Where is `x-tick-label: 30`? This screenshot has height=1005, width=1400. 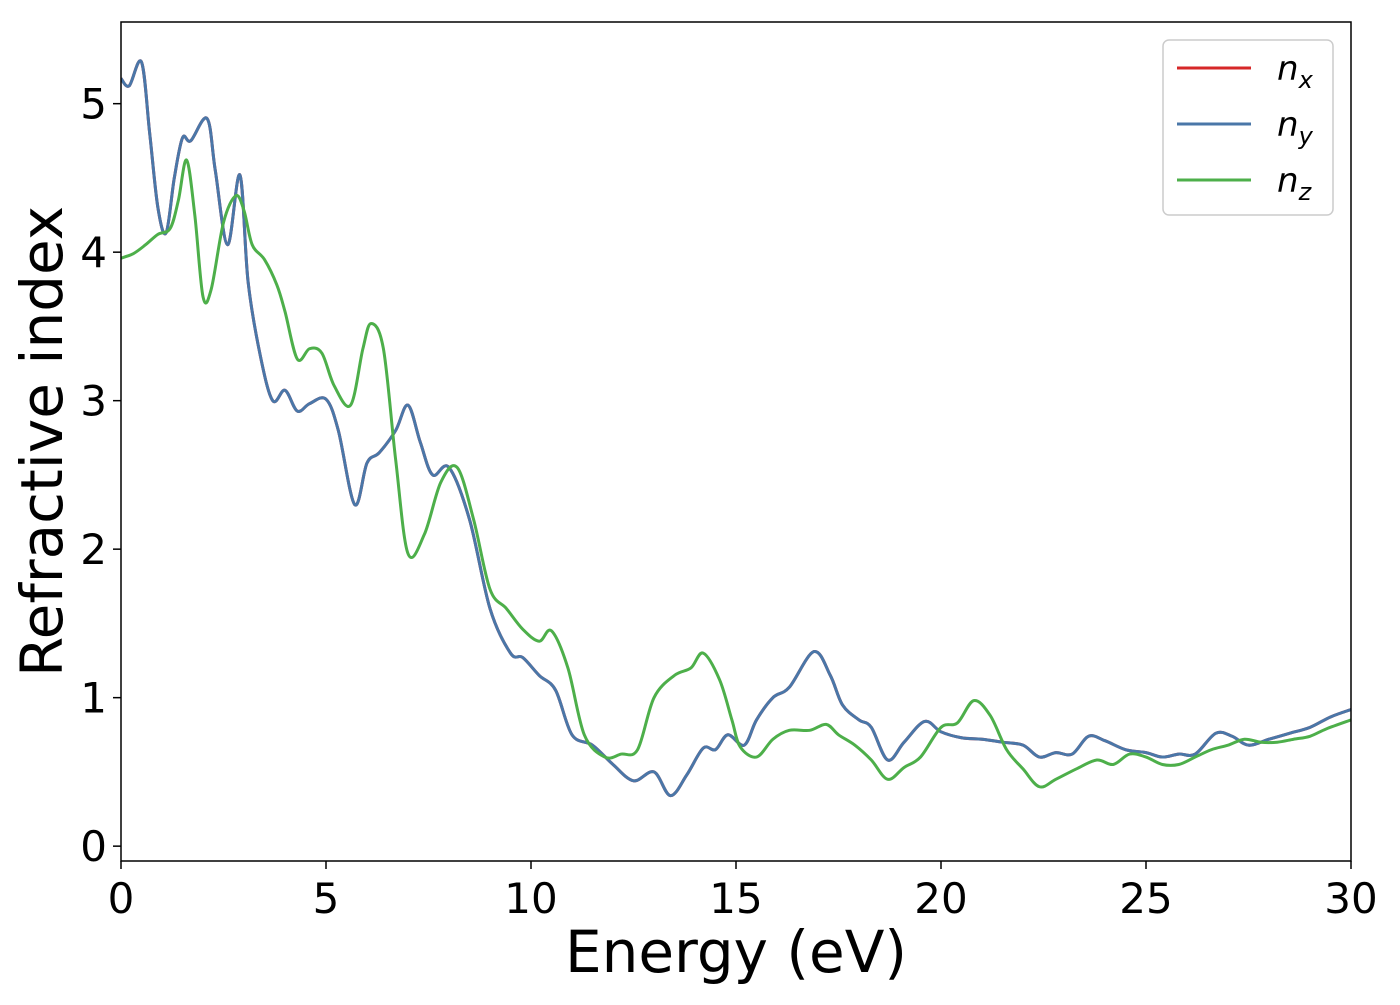 x-tick-label: 30 is located at coordinates (1350, 898).